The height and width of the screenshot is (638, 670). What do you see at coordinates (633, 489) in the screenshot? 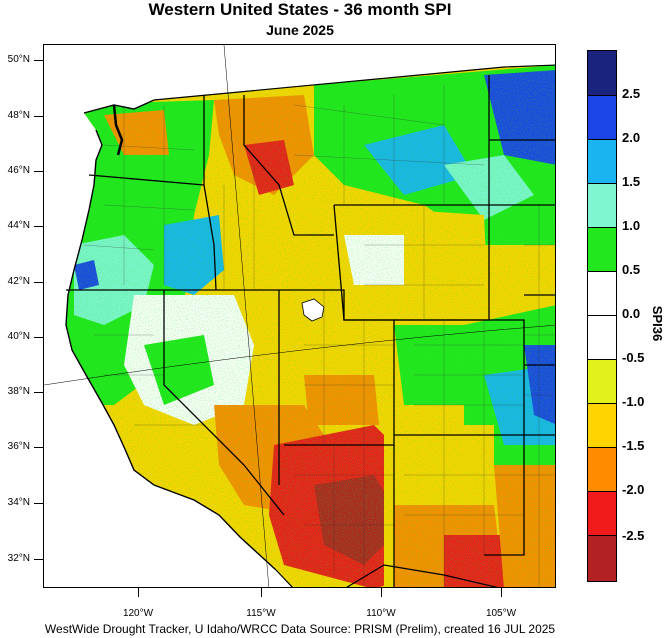
I see `colorbar-label: -2.0` at bounding box center [633, 489].